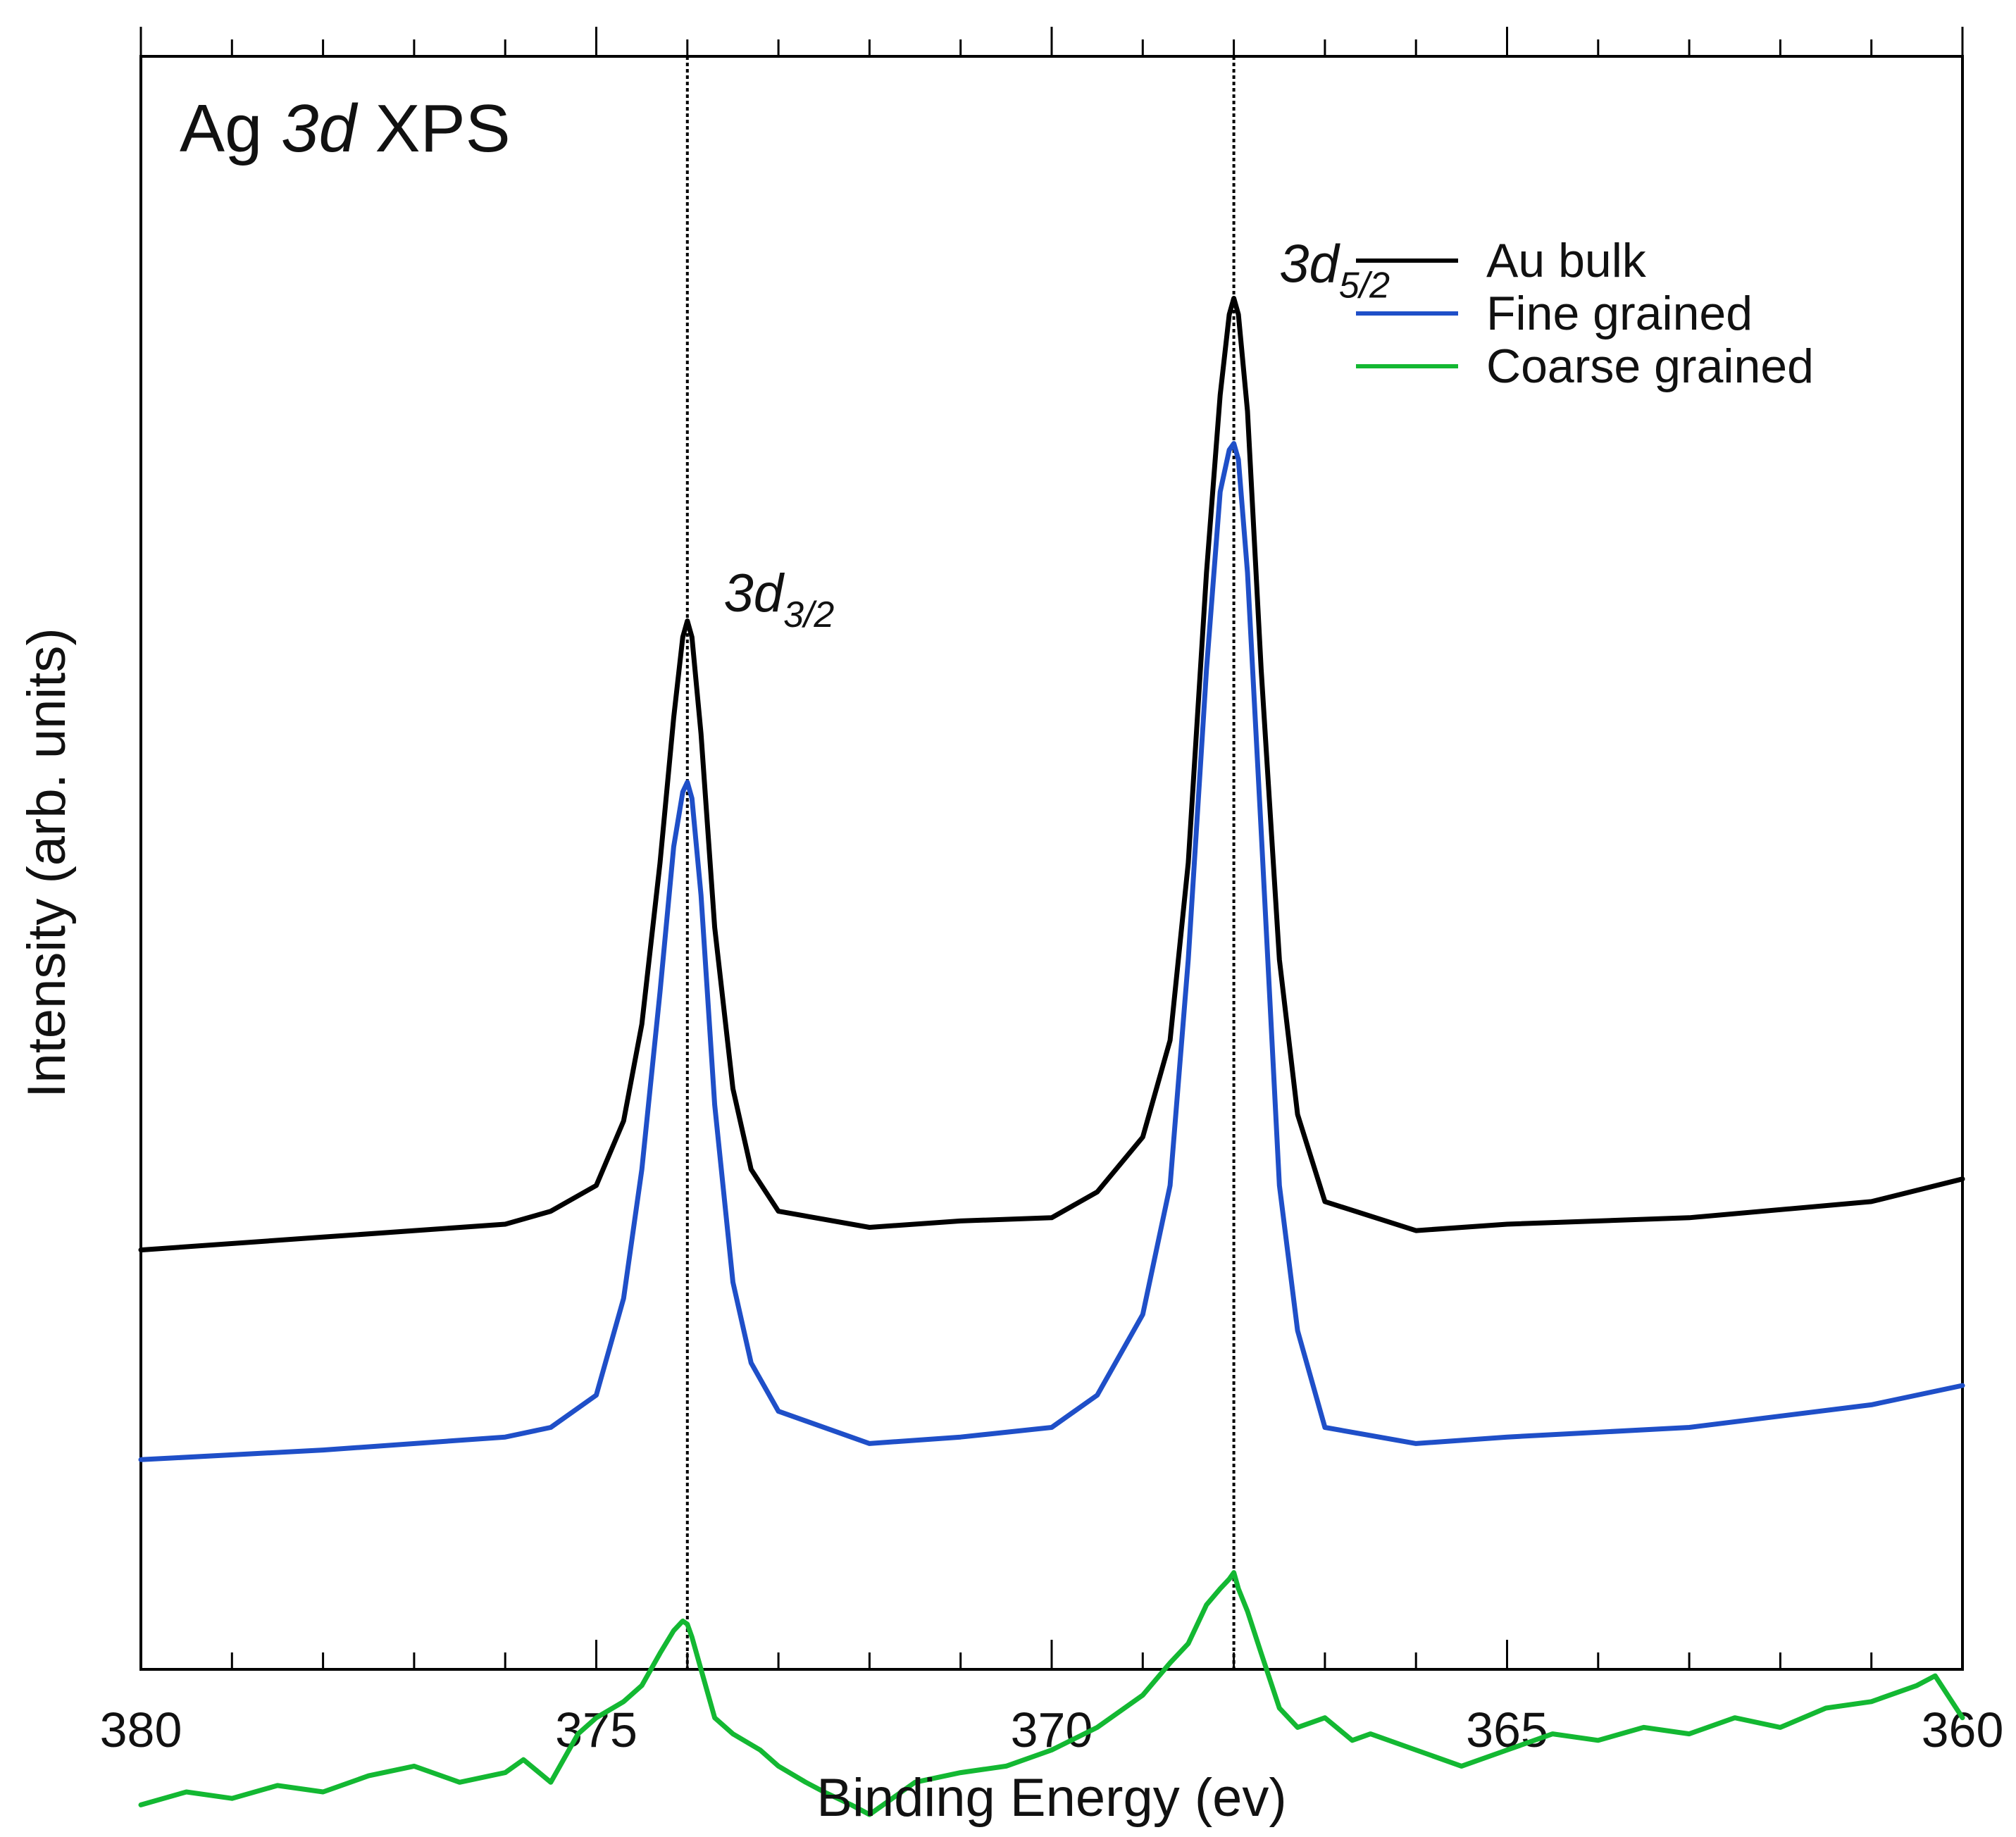 The height and width of the screenshot is (1837, 2016). I want to click on peak-label: 3d5/2, so click(1334, 270).